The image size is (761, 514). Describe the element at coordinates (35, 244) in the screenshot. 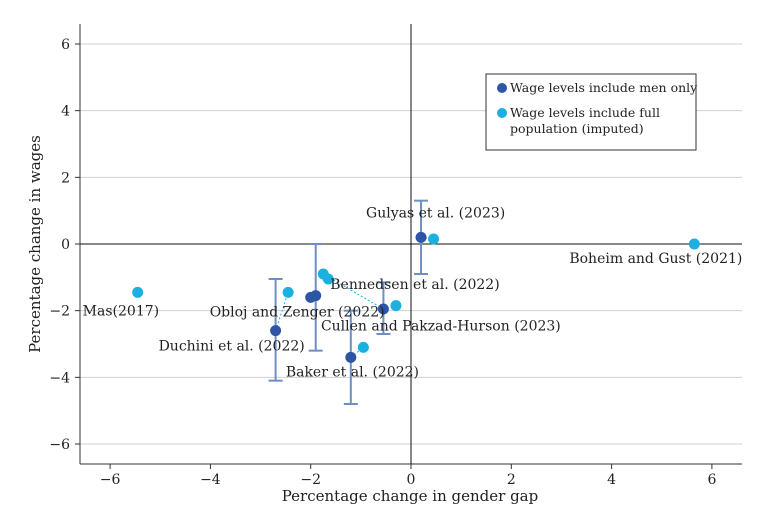

I see `y-axis-label: Percentage change in wages` at that location.